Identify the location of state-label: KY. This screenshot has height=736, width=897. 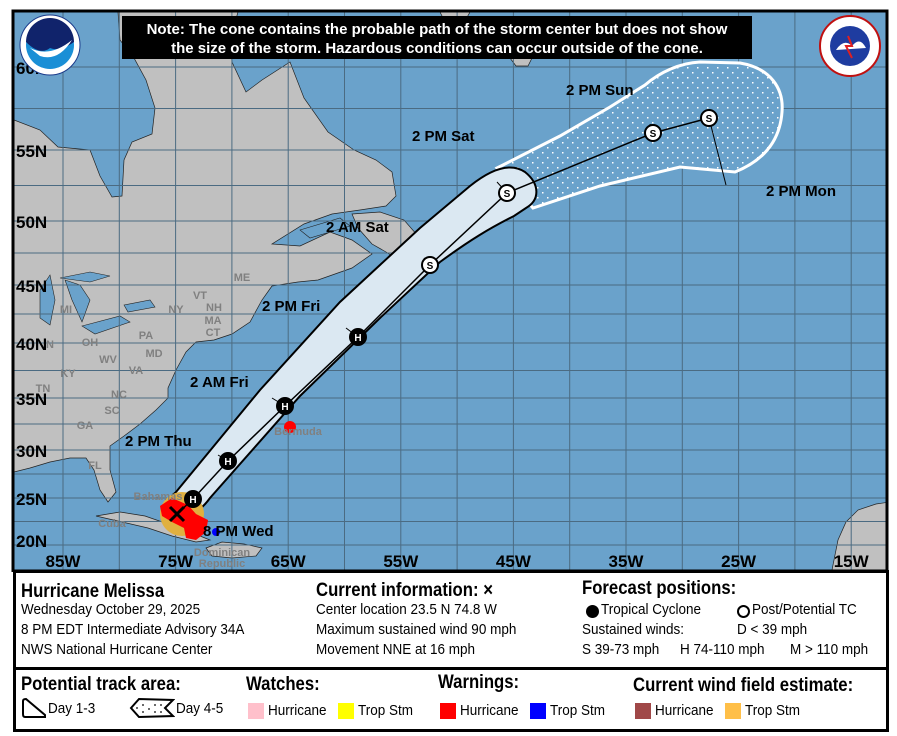
(68, 374).